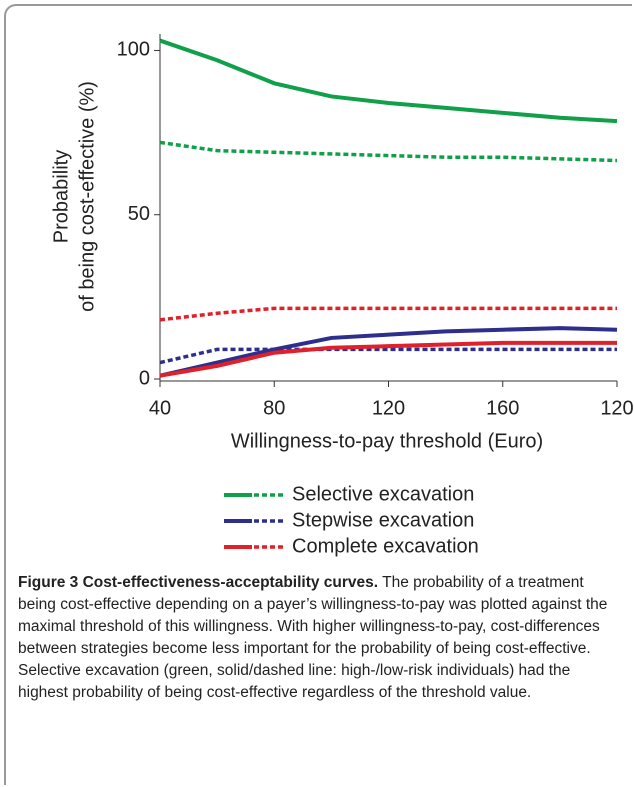 The image size is (634, 787). Describe the element at coordinates (144, 378) in the screenshot. I see `y-tick-label: 0` at that location.